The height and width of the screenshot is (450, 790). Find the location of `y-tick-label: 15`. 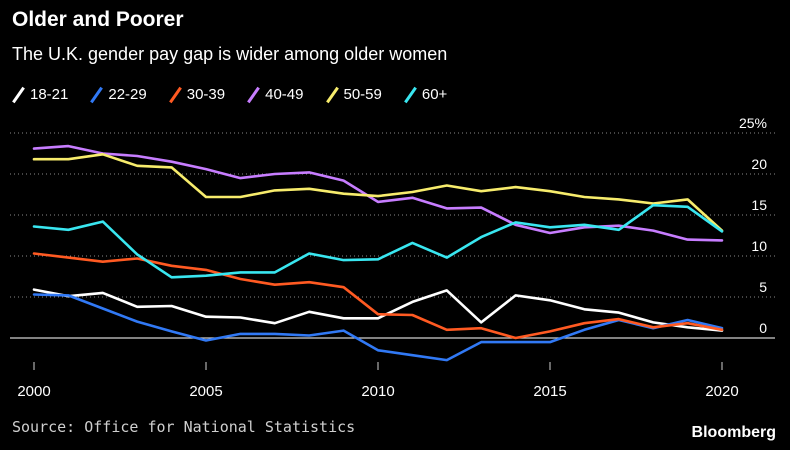

y-tick-label: 15 is located at coordinates (759, 205).